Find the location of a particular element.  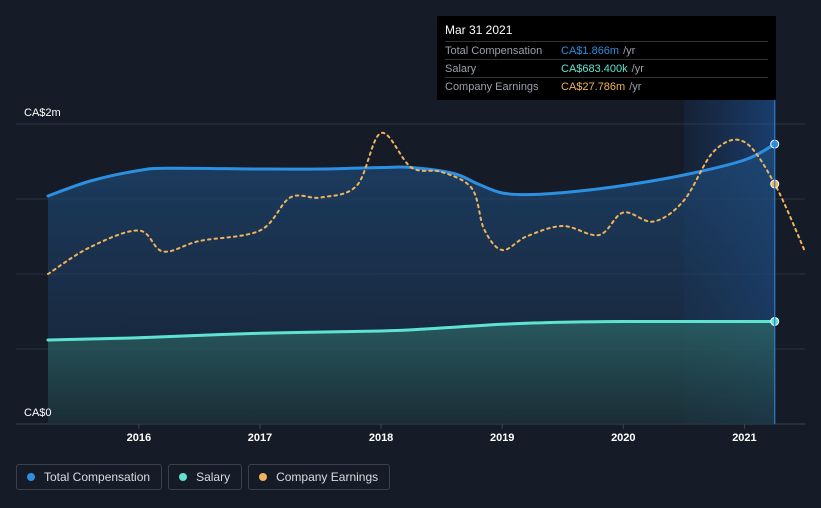

tooltip-date: Mar 31 2021 is located at coordinates (479, 30).